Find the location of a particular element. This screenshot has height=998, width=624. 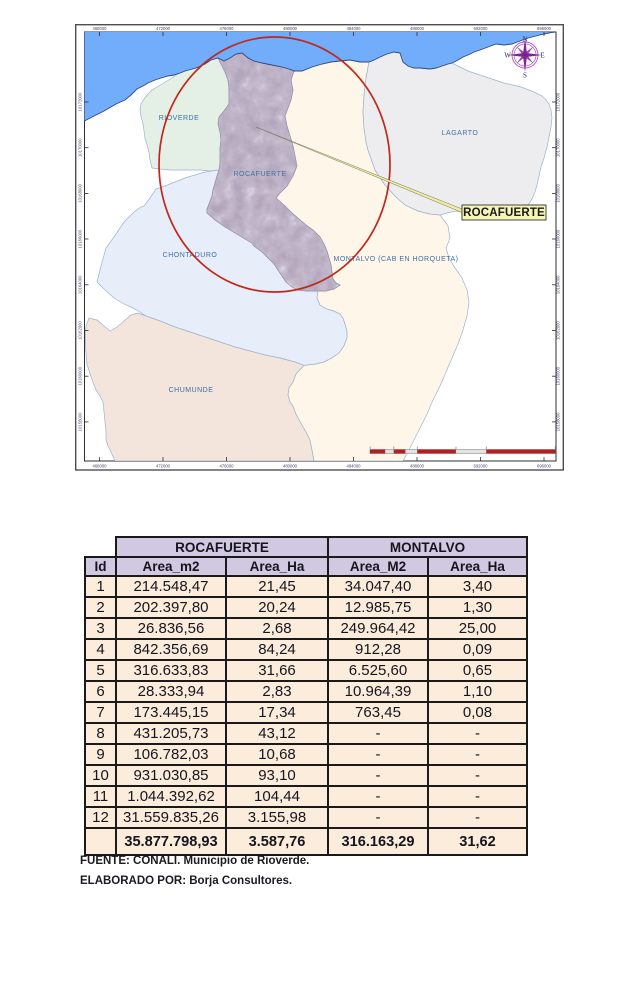

svg-text: S is located at coordinates (525, 76).